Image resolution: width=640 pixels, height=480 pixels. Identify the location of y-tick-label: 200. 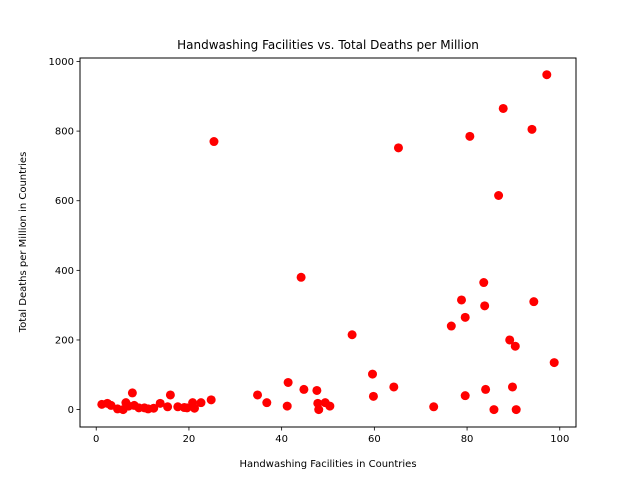
(64, 340).